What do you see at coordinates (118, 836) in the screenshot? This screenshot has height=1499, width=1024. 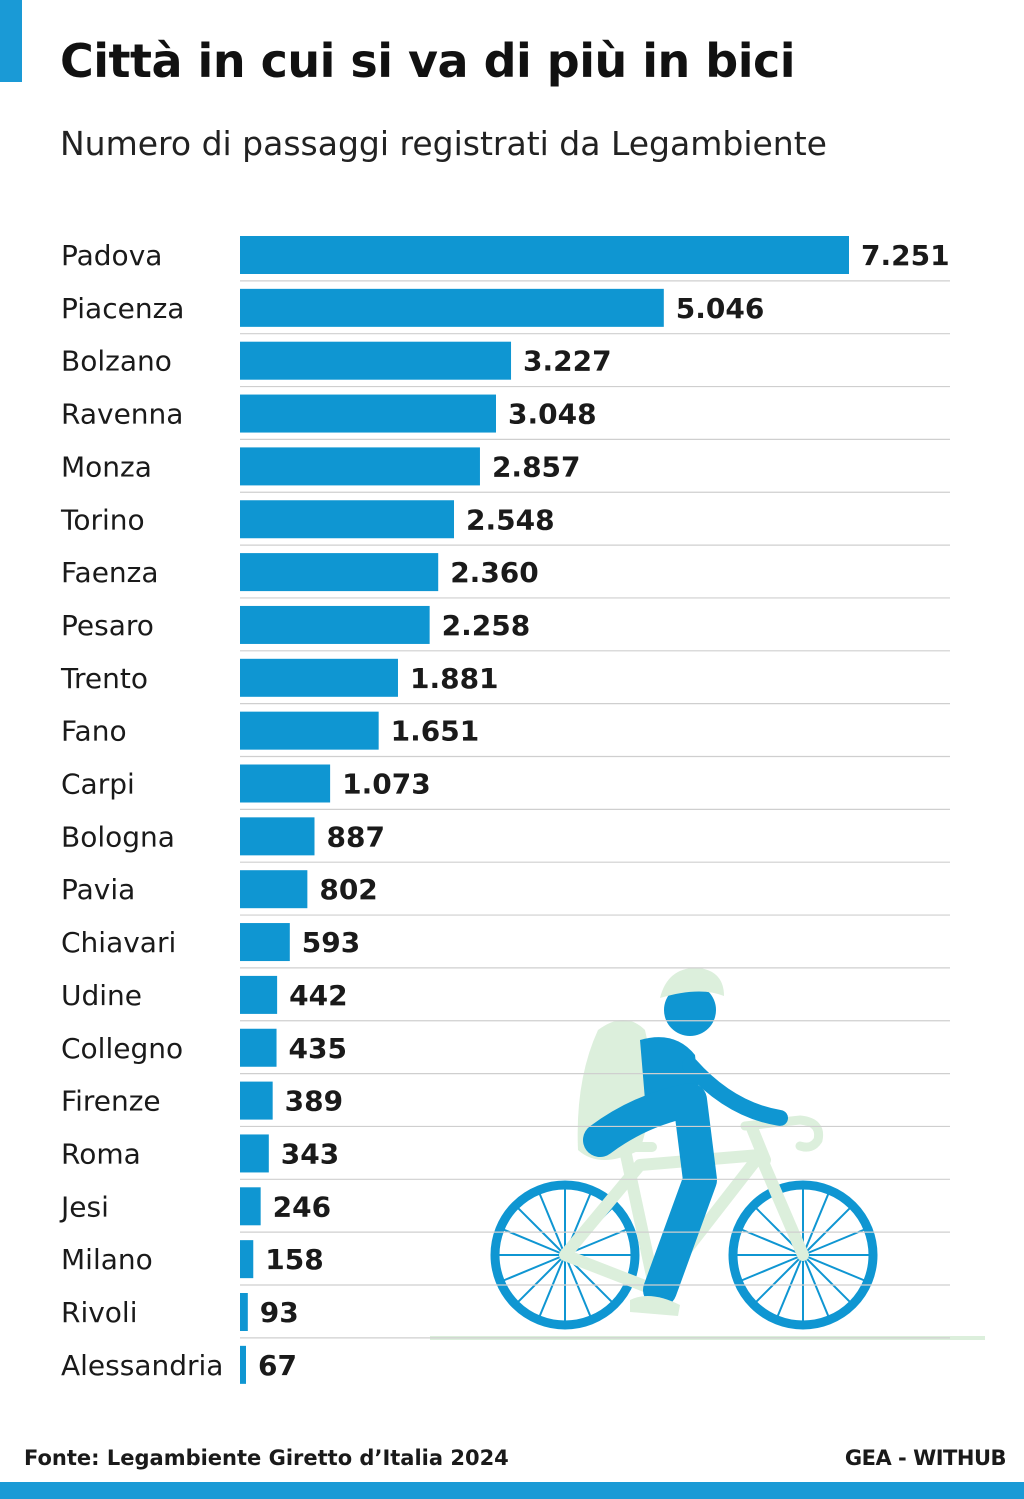 I see `category-label: Bologna` at bounding box center [118, 836].